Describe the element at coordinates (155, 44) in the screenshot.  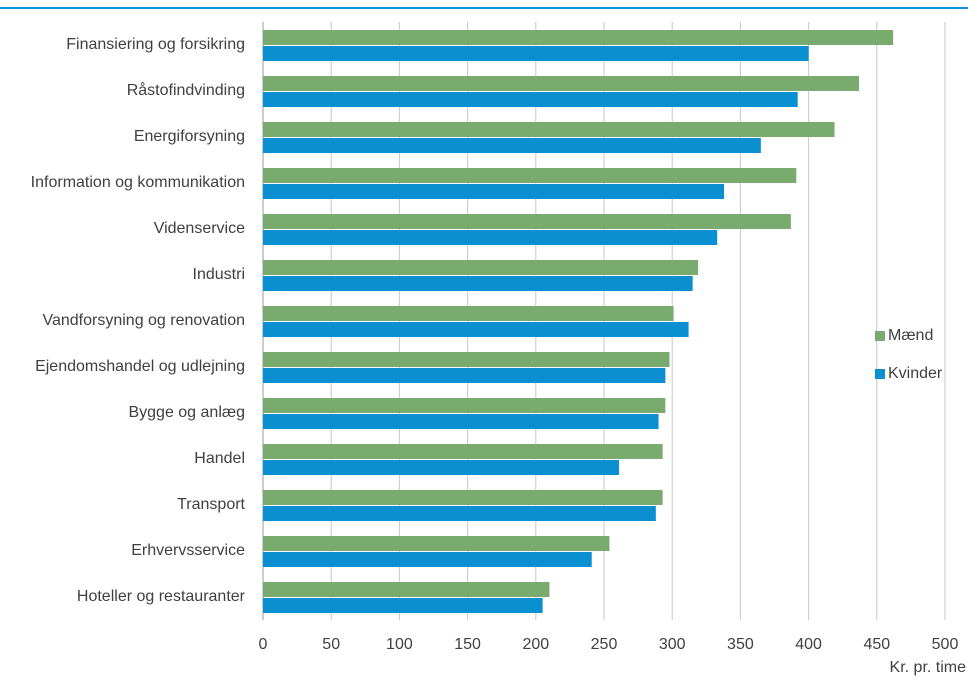
I see `y-tick-label: Finansiering og forsikring` at that location.